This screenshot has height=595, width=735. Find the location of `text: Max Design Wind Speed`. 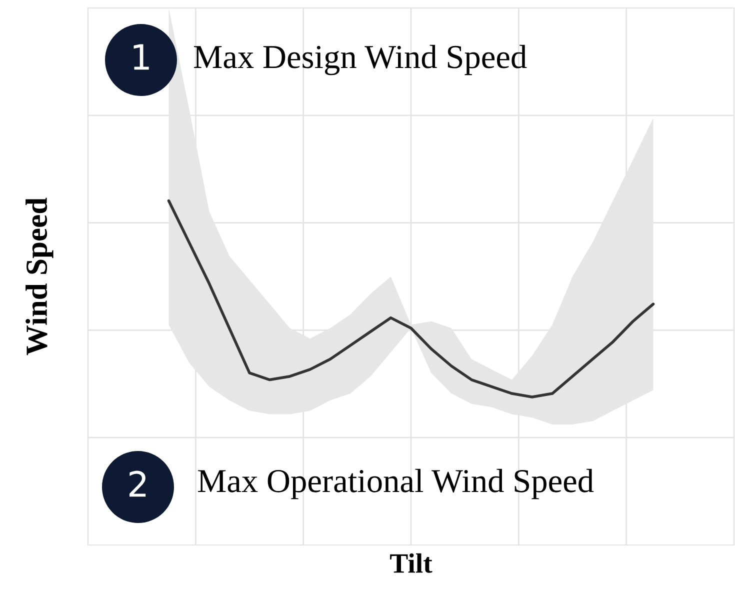

text: Max Design Wind Speed is located at coordinates (360, 60).